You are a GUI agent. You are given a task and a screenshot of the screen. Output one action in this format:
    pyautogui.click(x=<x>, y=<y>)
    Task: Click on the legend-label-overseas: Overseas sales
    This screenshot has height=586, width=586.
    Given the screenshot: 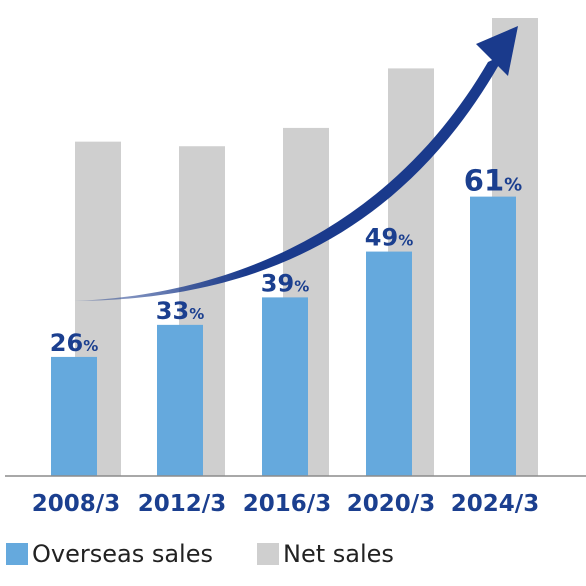 What is the action you would take?
    pyautogui.click(x=122, y=554)
    